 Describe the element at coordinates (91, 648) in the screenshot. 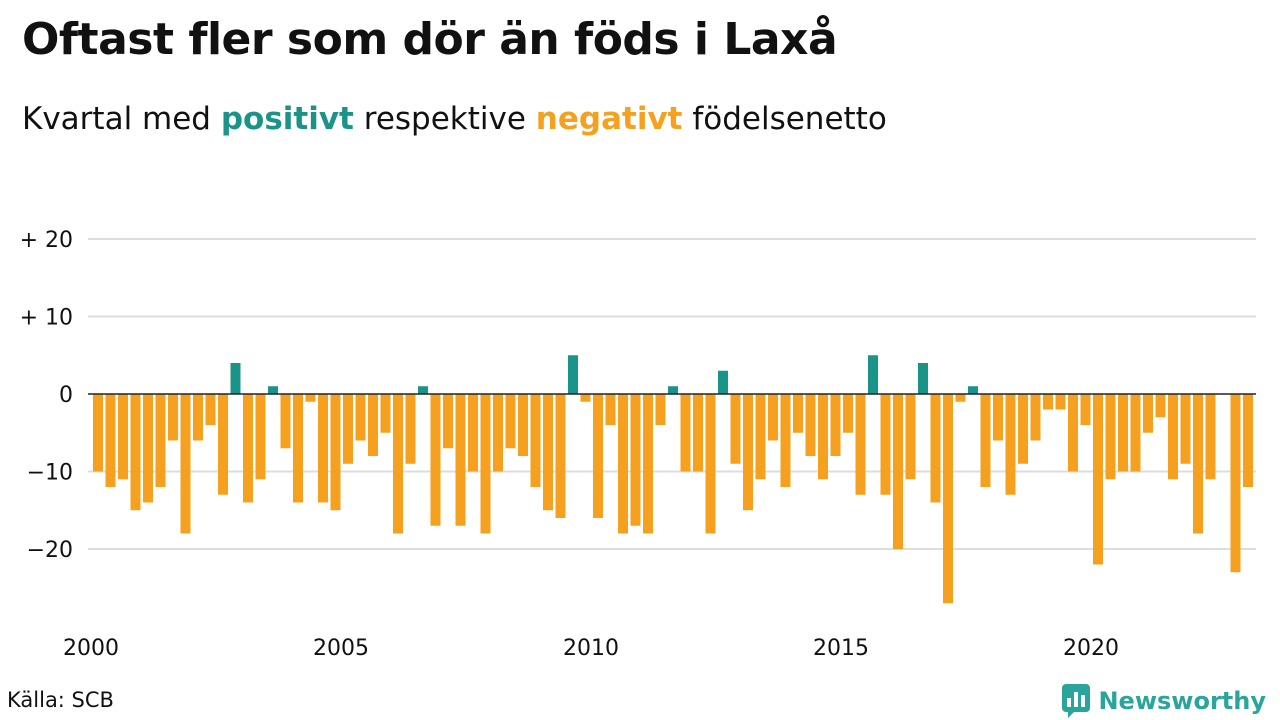

I see `x-tick-label: 2000` at that location.